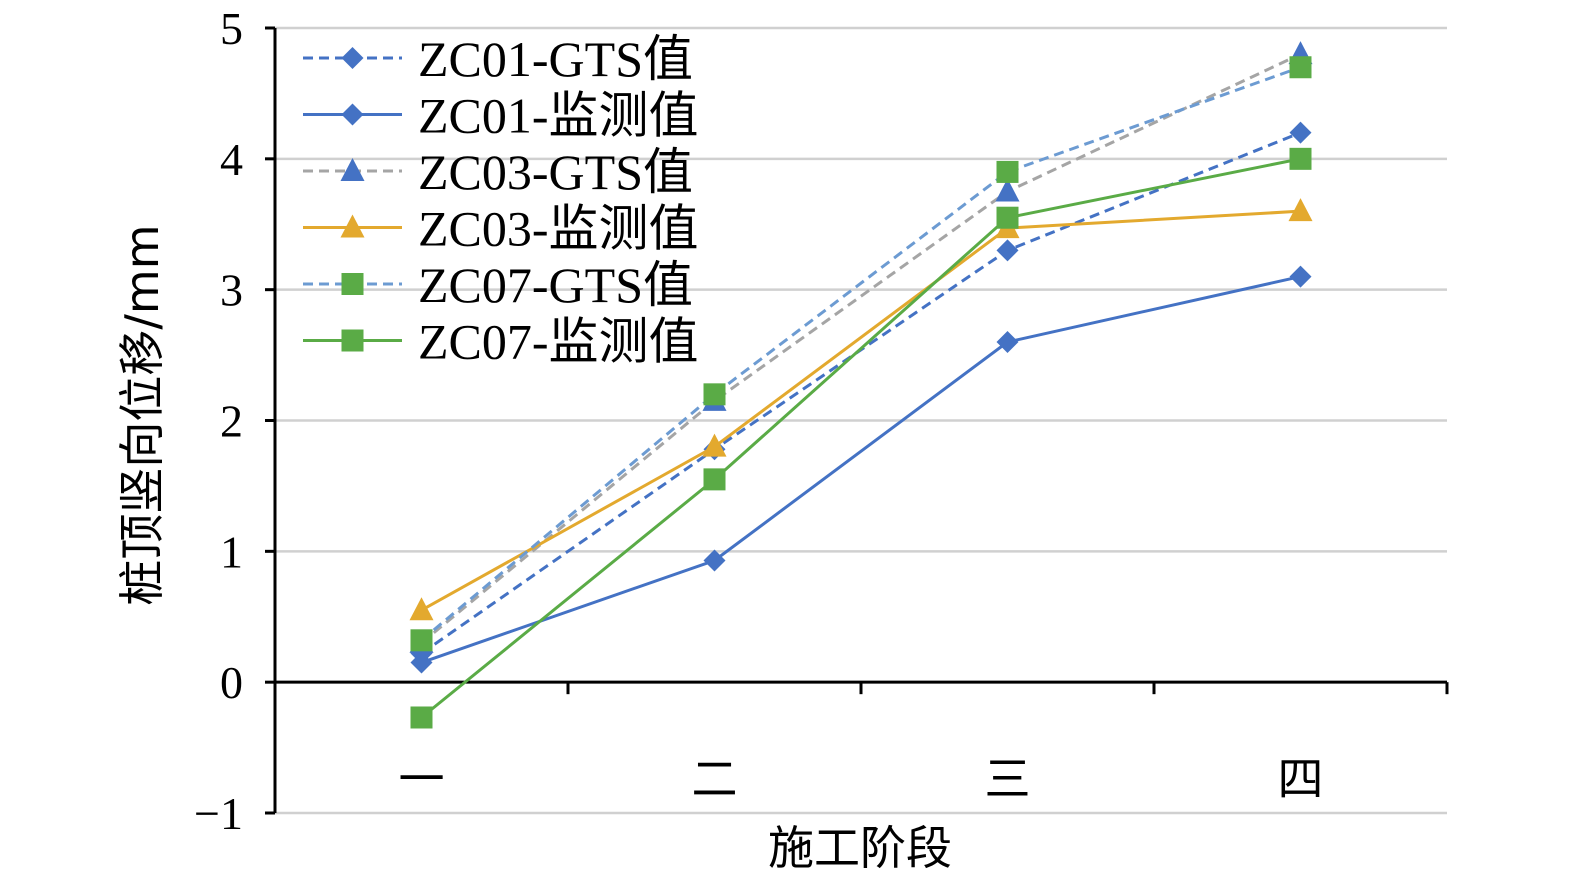 This screenshot has height=882, width=1575. What do you see at coordinates (555, 285) in the screenshot?
I see `legend-label: ZC07-GTS值` at bounding box center [555, 285].